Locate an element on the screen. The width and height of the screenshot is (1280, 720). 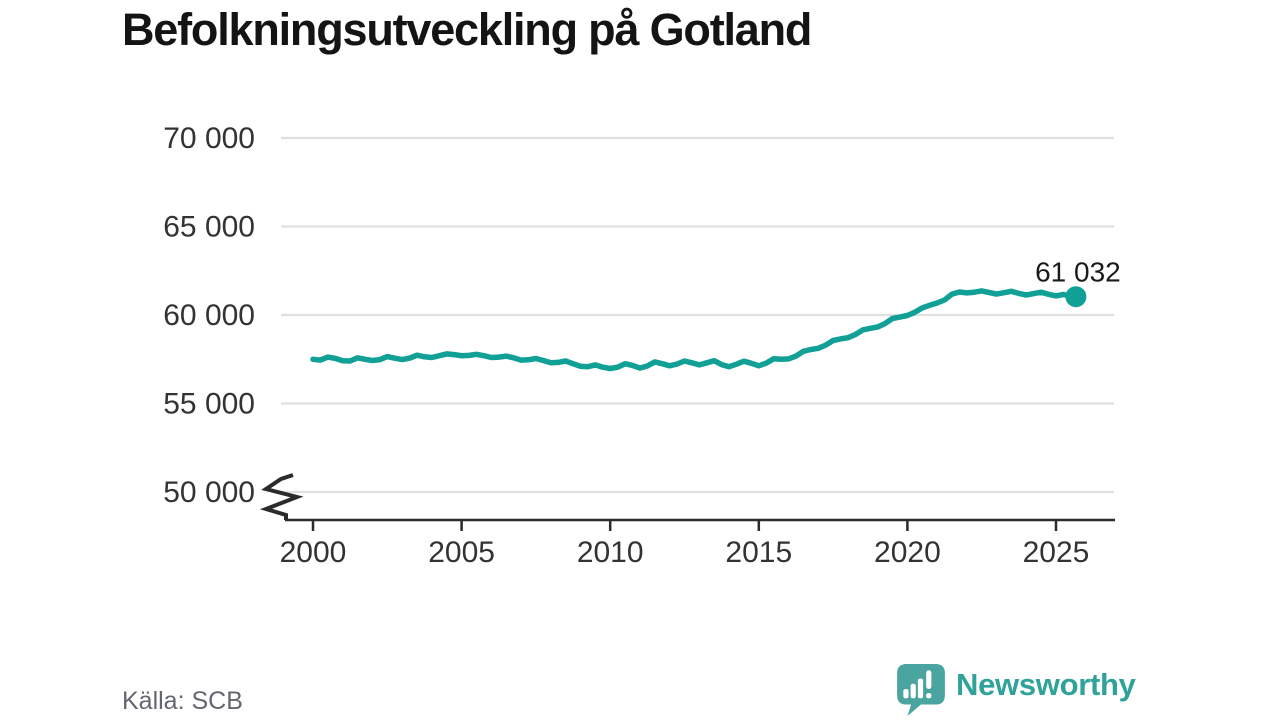
newsworthy-logo-icon is located at coordinates (921, 690).